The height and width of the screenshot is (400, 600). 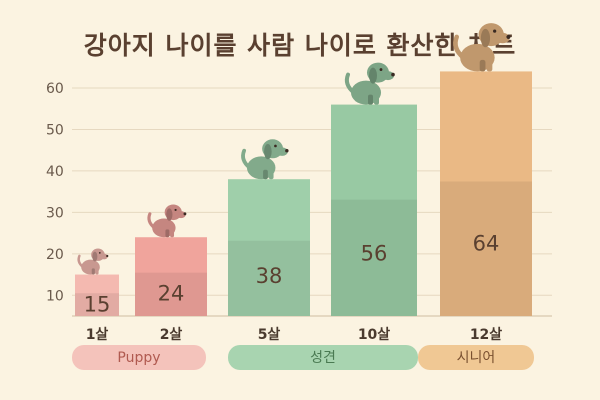 I want to click on data-label: 64, so click(x=486, y=244).